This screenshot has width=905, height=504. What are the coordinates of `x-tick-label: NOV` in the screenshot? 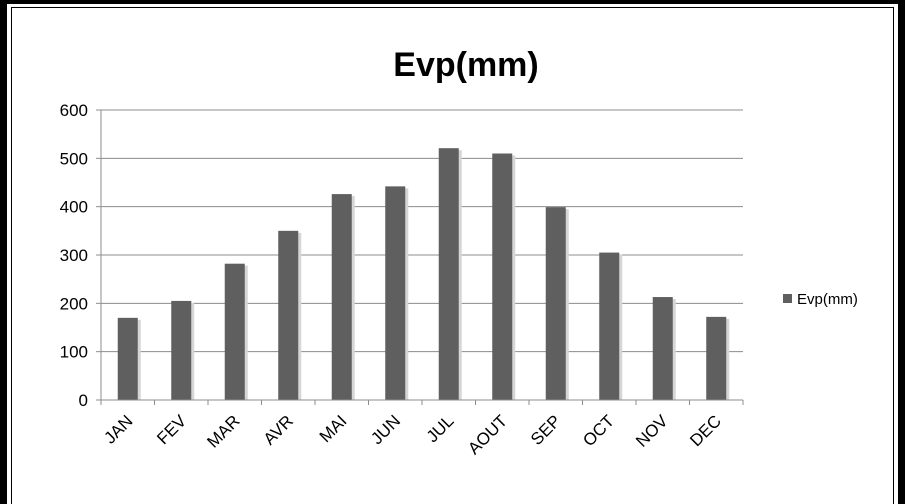 It's located at (652, 431).